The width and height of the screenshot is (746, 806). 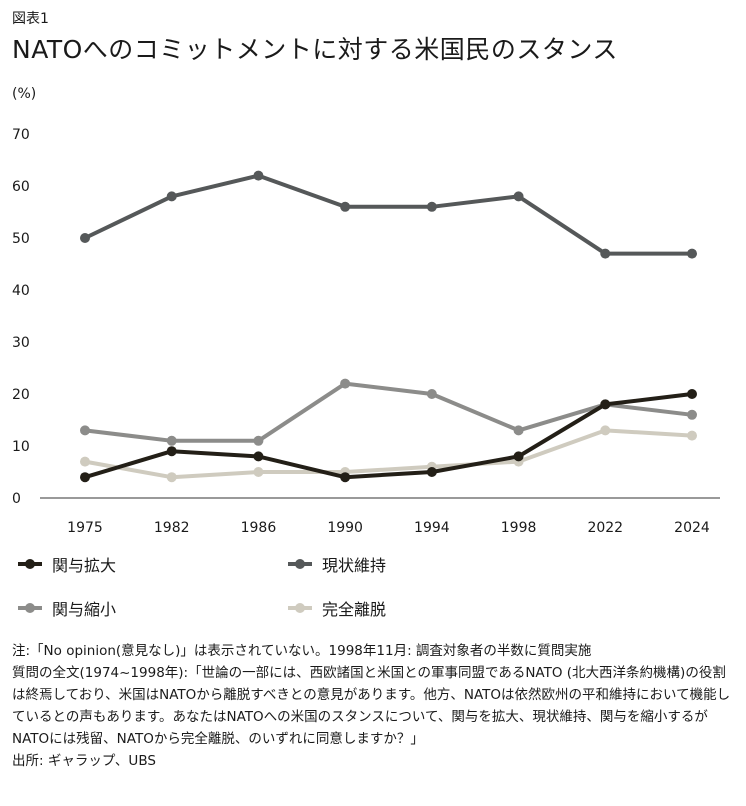 What do you see at coordinates (21, 135) in the screenshot?
I see `y-tick-label: 70` at bounding box center [21, 135].